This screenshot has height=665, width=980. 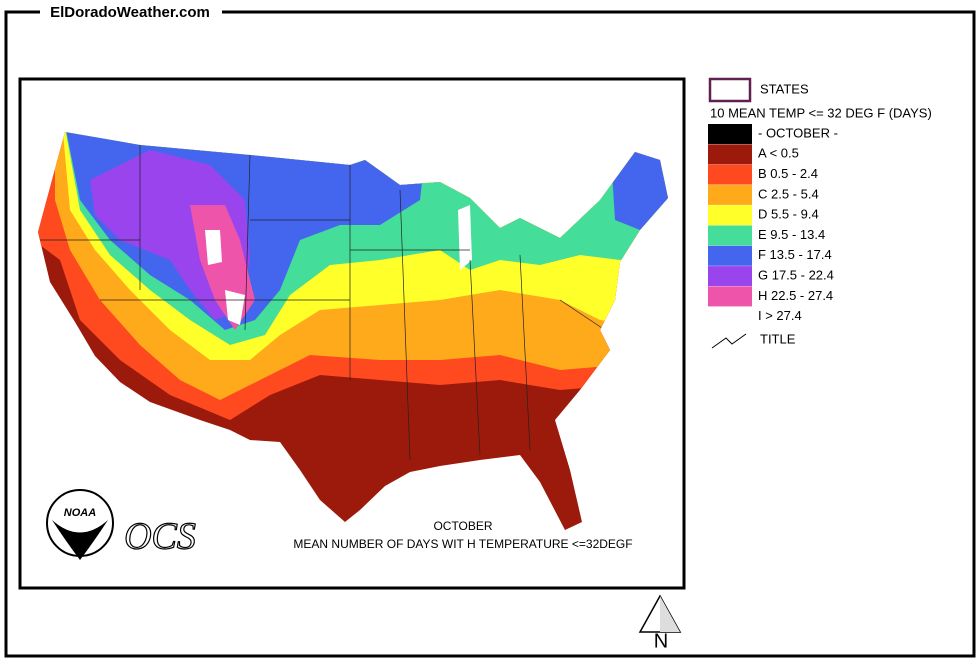 I want to click on legend-label: C 2.5 - 5.4, so click(x=788, y=193).